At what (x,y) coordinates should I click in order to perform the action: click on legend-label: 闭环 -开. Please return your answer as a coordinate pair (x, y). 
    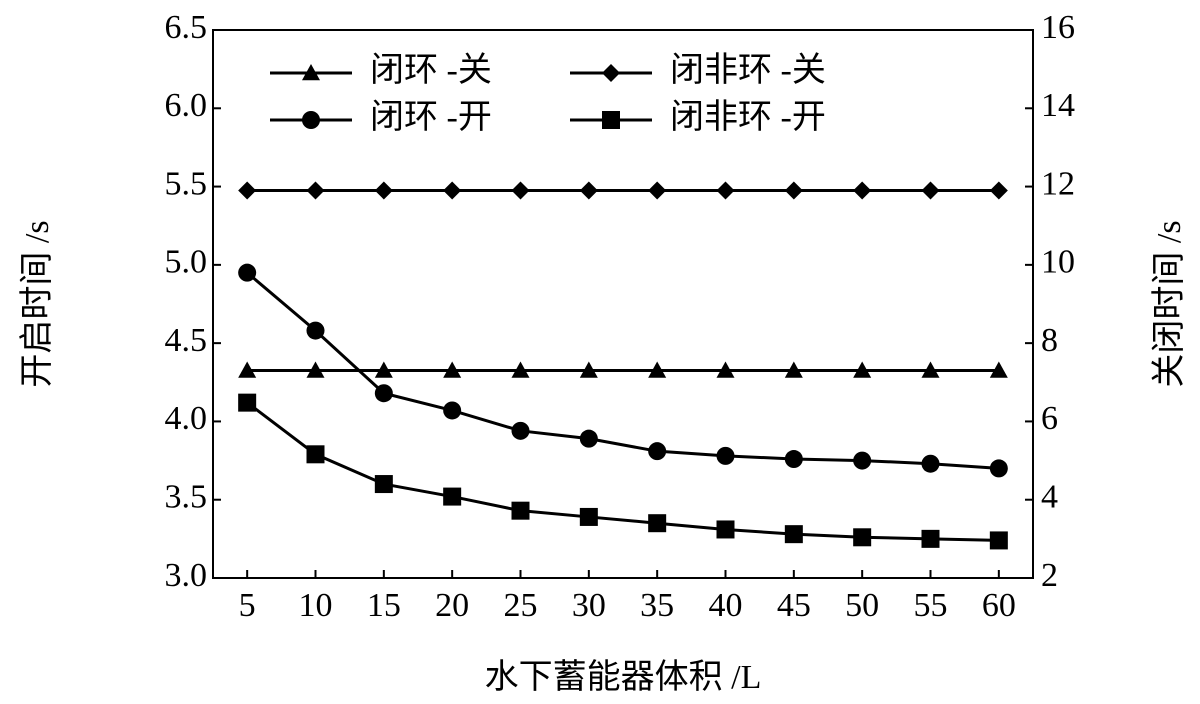
    Looking at the image, I should click on (431, 117).